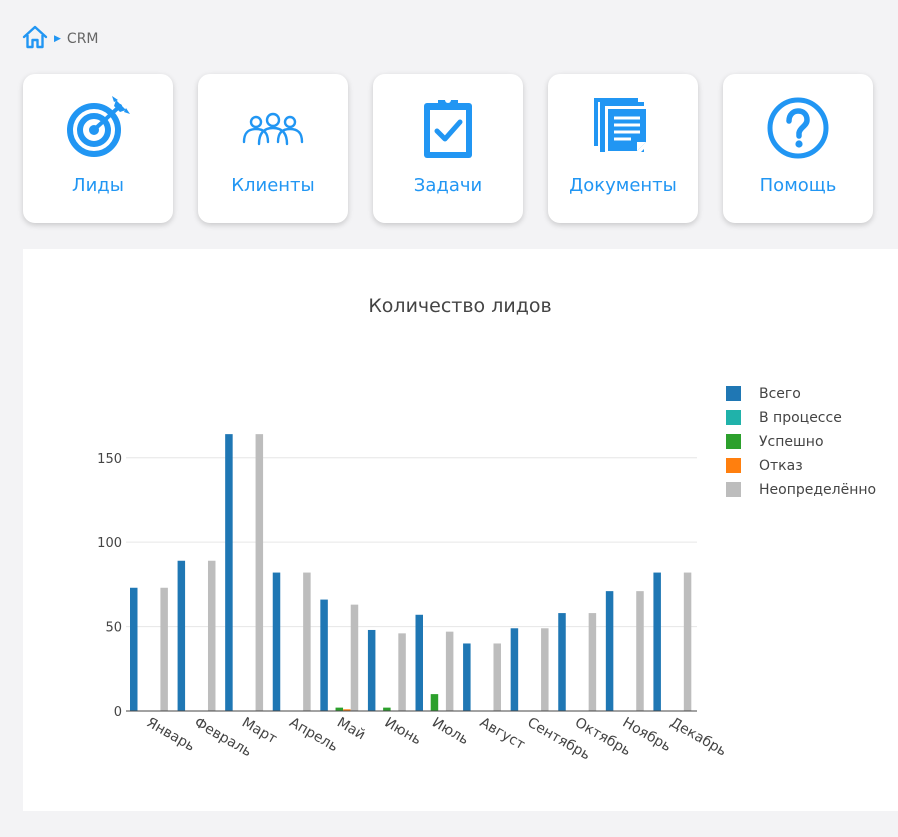  I want to click on x-tick-label: Апрель, so click(314, 735).